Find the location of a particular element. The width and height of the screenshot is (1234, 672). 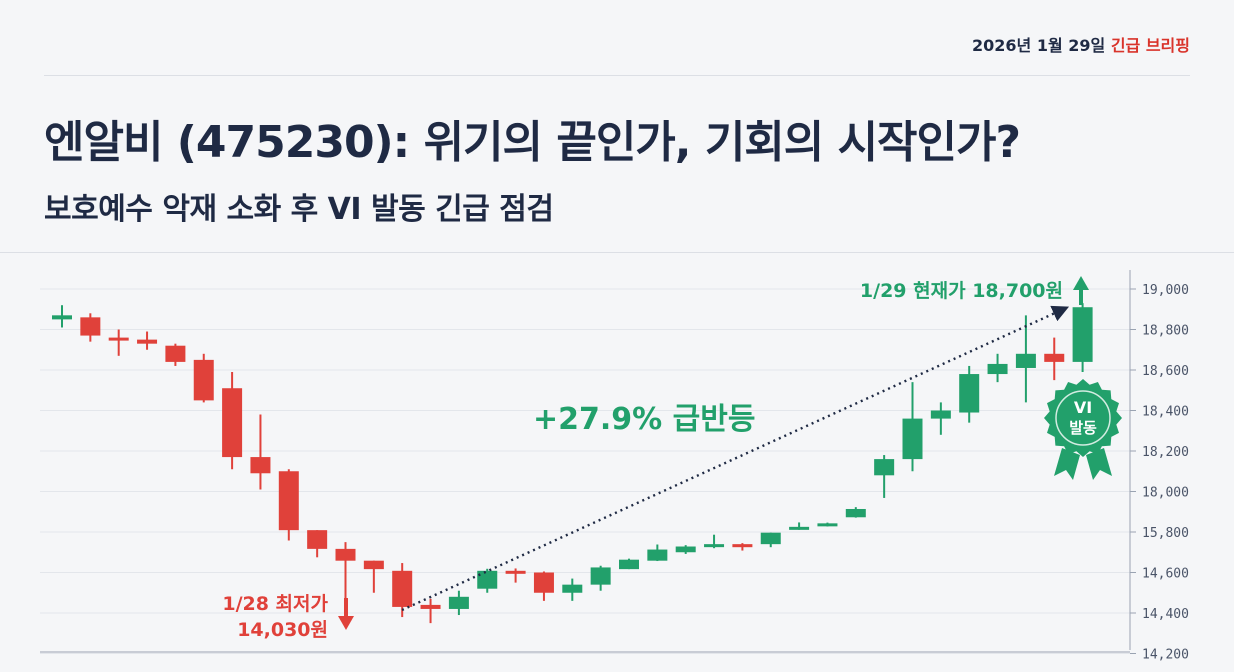

page-title: 엔알비 (475230): 위기의 끝인가, 기회의 시작인가? is located at coordinates (532, 142).